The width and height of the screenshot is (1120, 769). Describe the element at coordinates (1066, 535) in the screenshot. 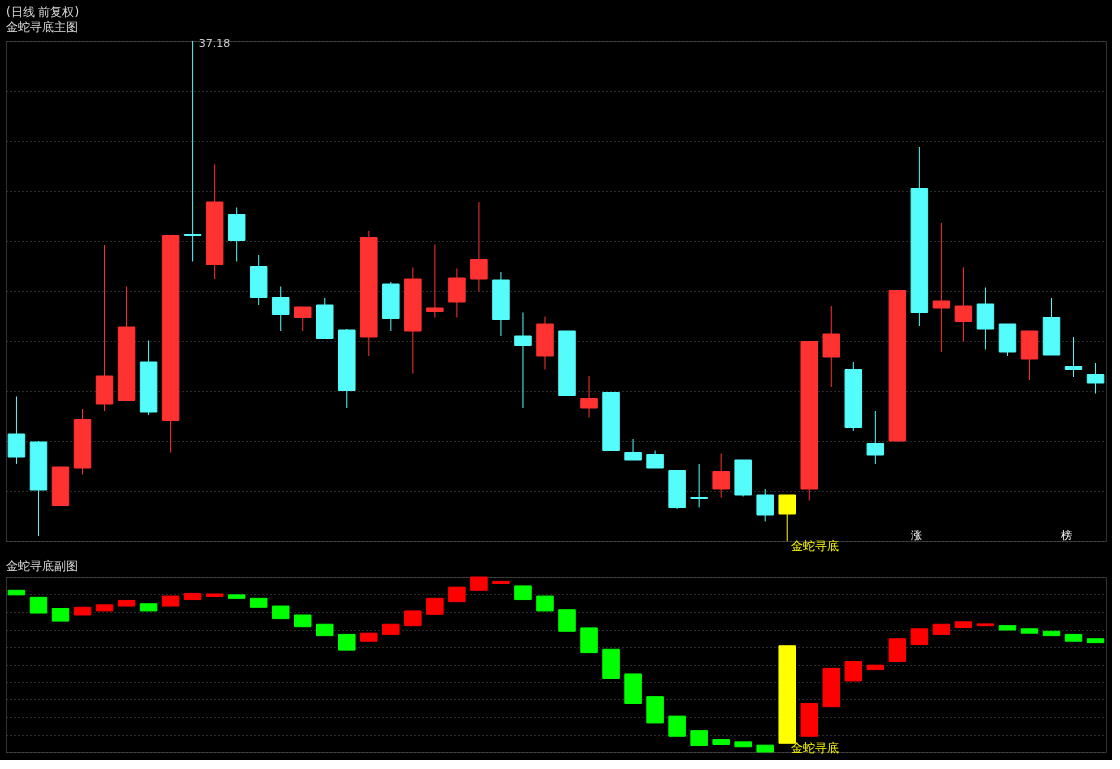

I see `annotation: 榜` at that location.